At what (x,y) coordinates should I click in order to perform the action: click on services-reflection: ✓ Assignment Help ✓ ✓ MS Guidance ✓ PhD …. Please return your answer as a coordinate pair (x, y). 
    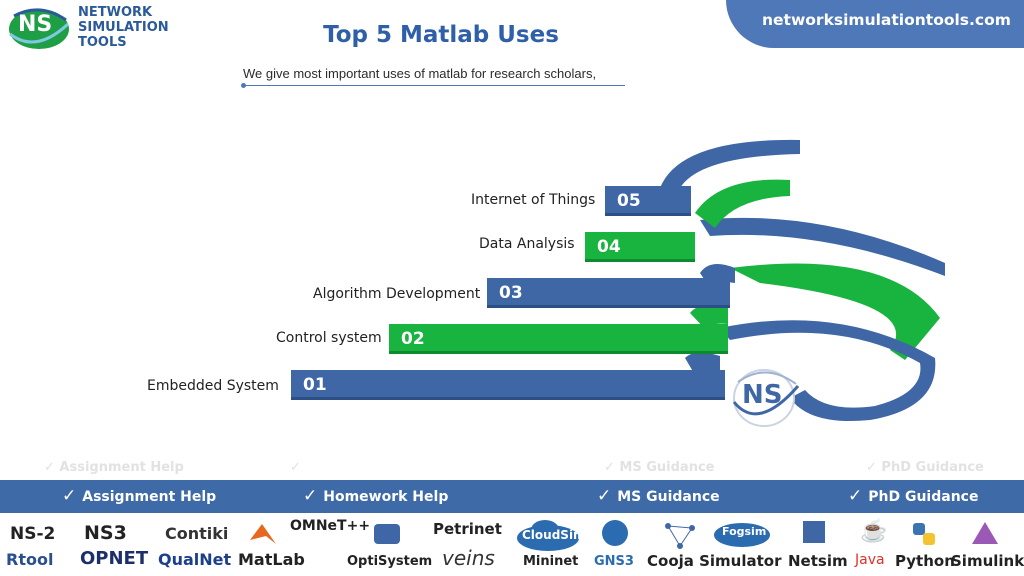
    Looking at the image, I should click on (512, 469).